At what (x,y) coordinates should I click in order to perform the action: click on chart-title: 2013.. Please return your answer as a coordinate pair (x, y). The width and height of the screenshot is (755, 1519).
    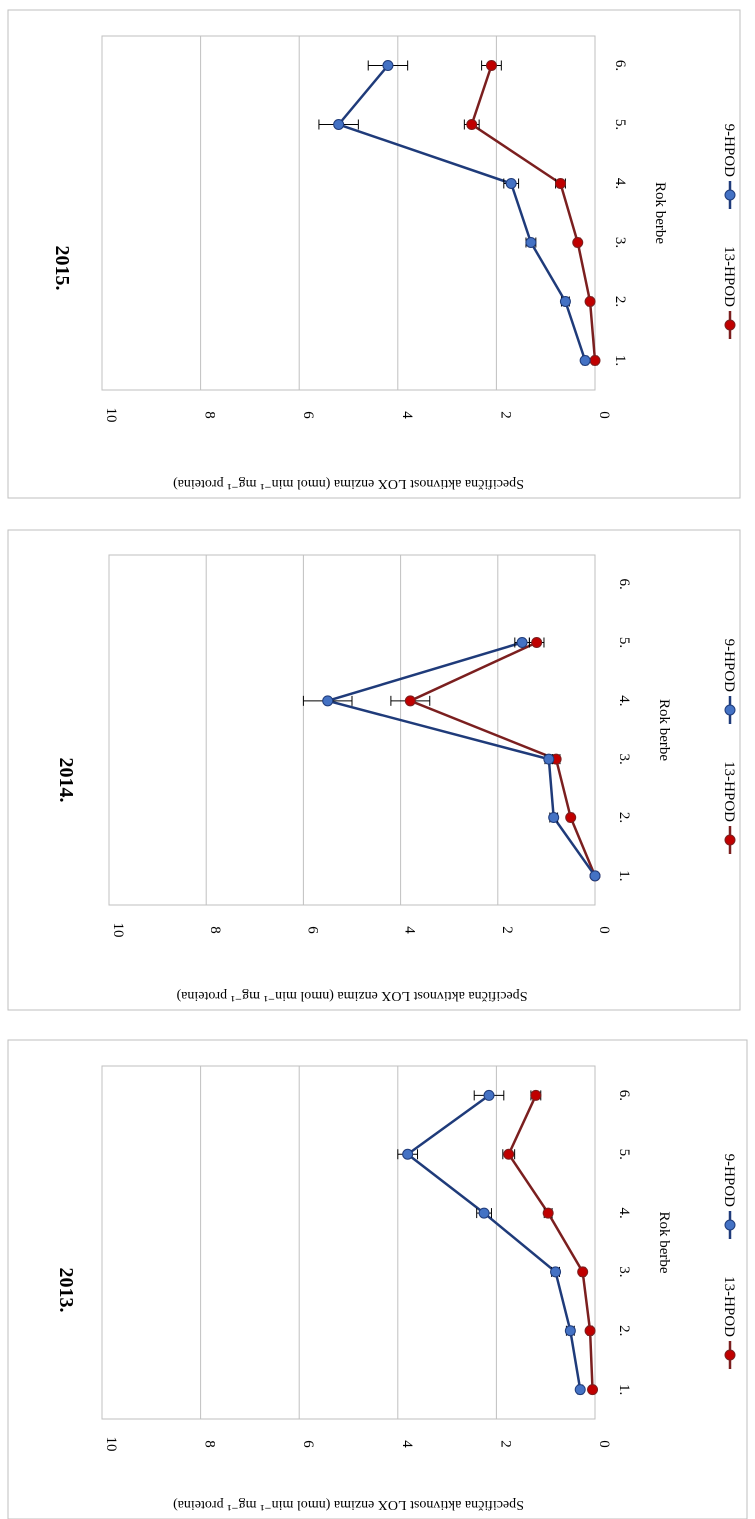
    Looking at the image, I should click on (66, 1290).